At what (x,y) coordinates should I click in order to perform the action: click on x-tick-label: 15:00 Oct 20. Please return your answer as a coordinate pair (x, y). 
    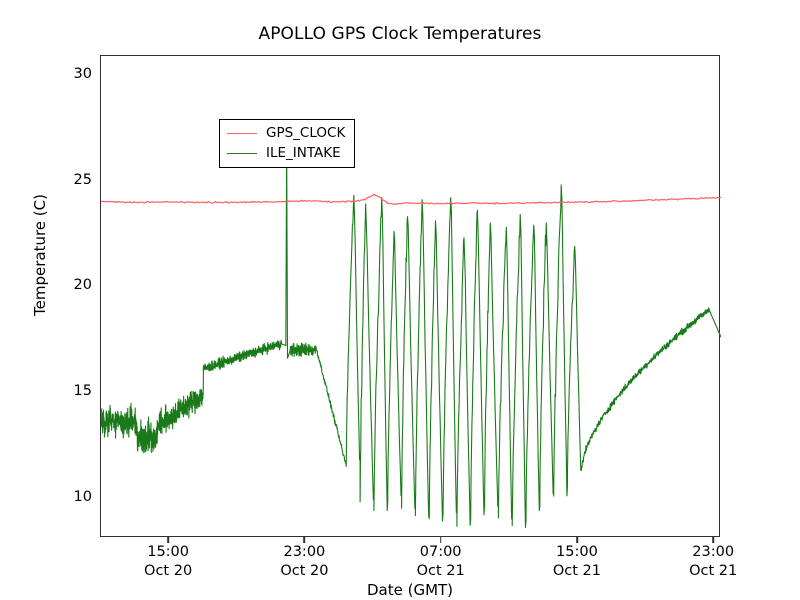
    Looking at the image, I should click on (168, 561).